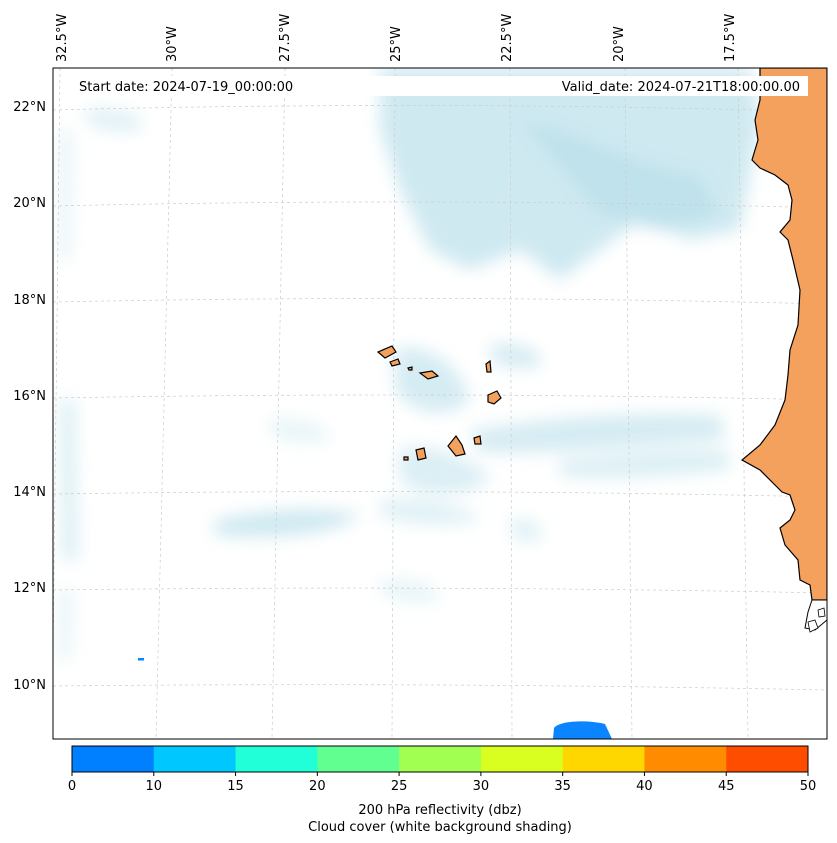 This screenshot has height=843, width=837. What do you see at coordinates (440, 827) in the screenshot?
I see `colorbar-sublabel: Cloud cover (white background shading)` at bounding box center [440, 827].